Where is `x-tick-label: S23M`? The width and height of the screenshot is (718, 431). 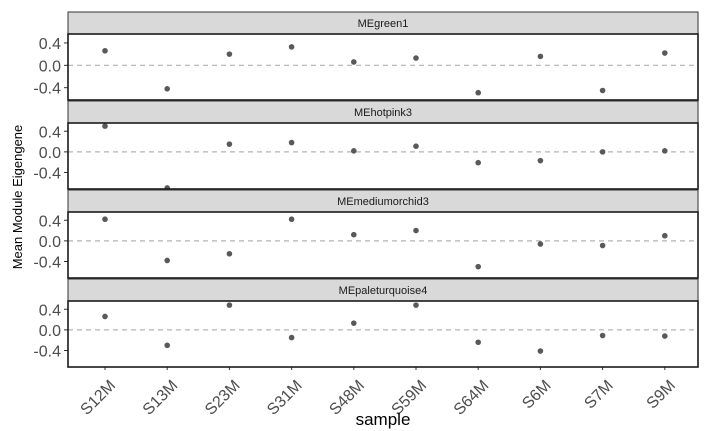
x-tick-label: S23M is located at coordinates (223, 398).